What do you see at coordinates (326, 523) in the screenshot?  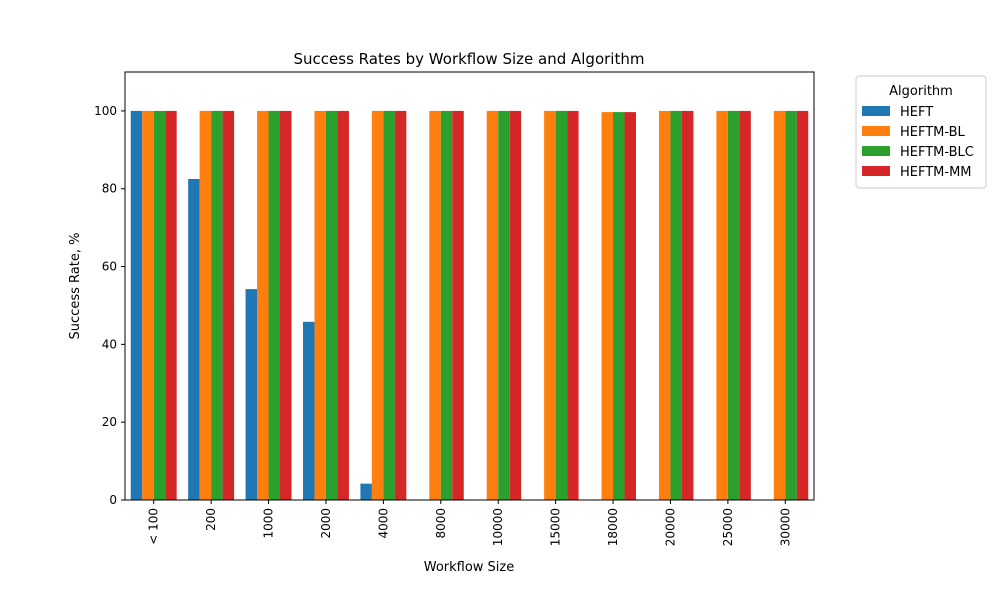 I see `x-tick-label: 2000` at bounding box center [326, 523].